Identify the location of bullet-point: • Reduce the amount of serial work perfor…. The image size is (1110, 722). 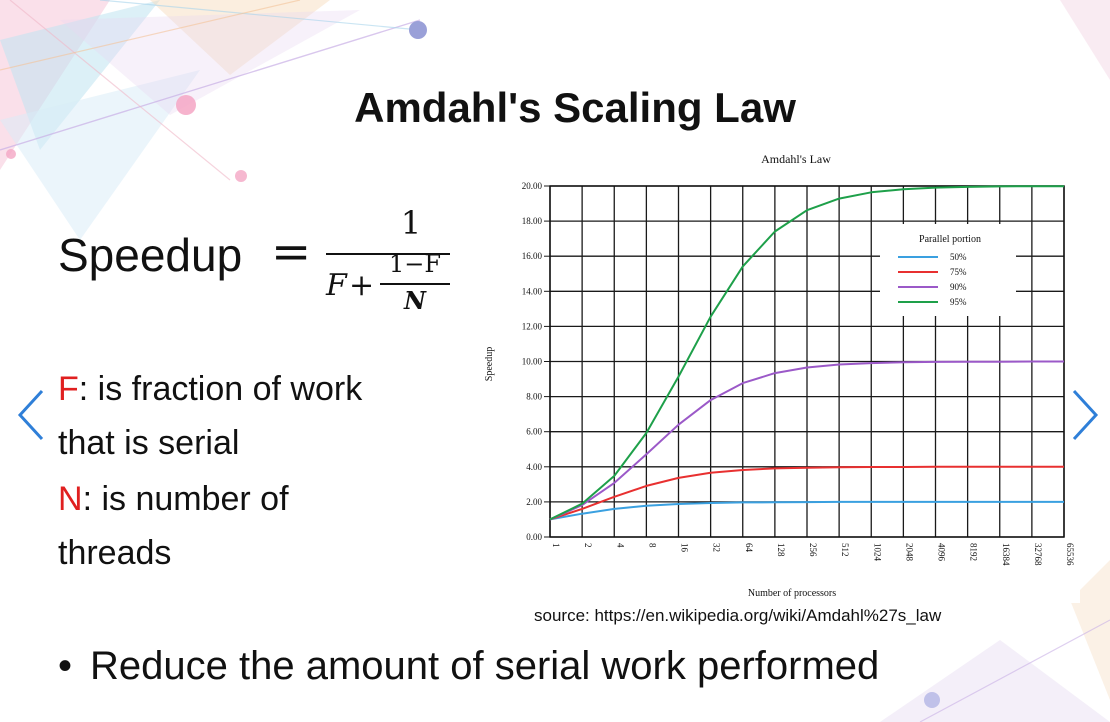
(468, 666).